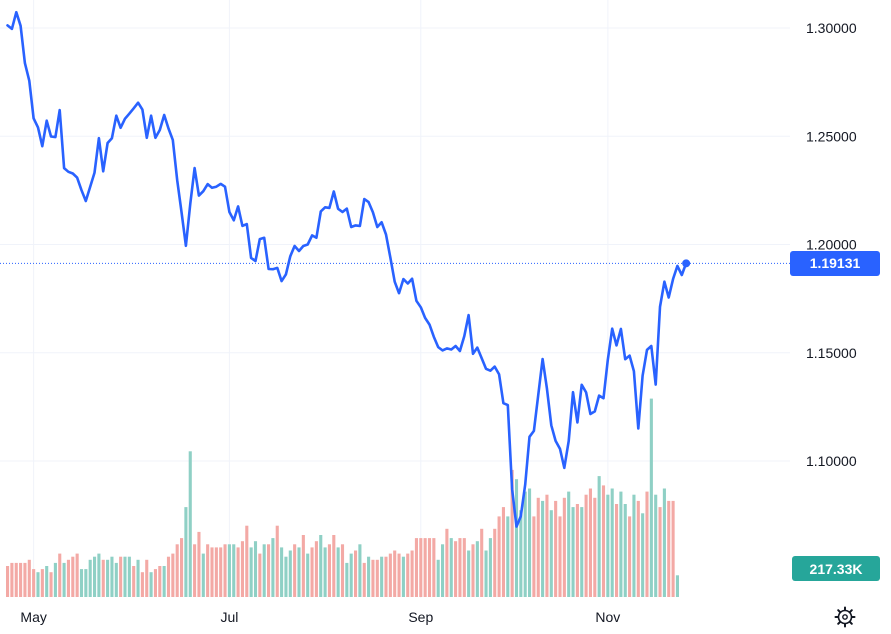 The image size is (891, 634). I want to click on x-tick-label: May, so click(33, 617).